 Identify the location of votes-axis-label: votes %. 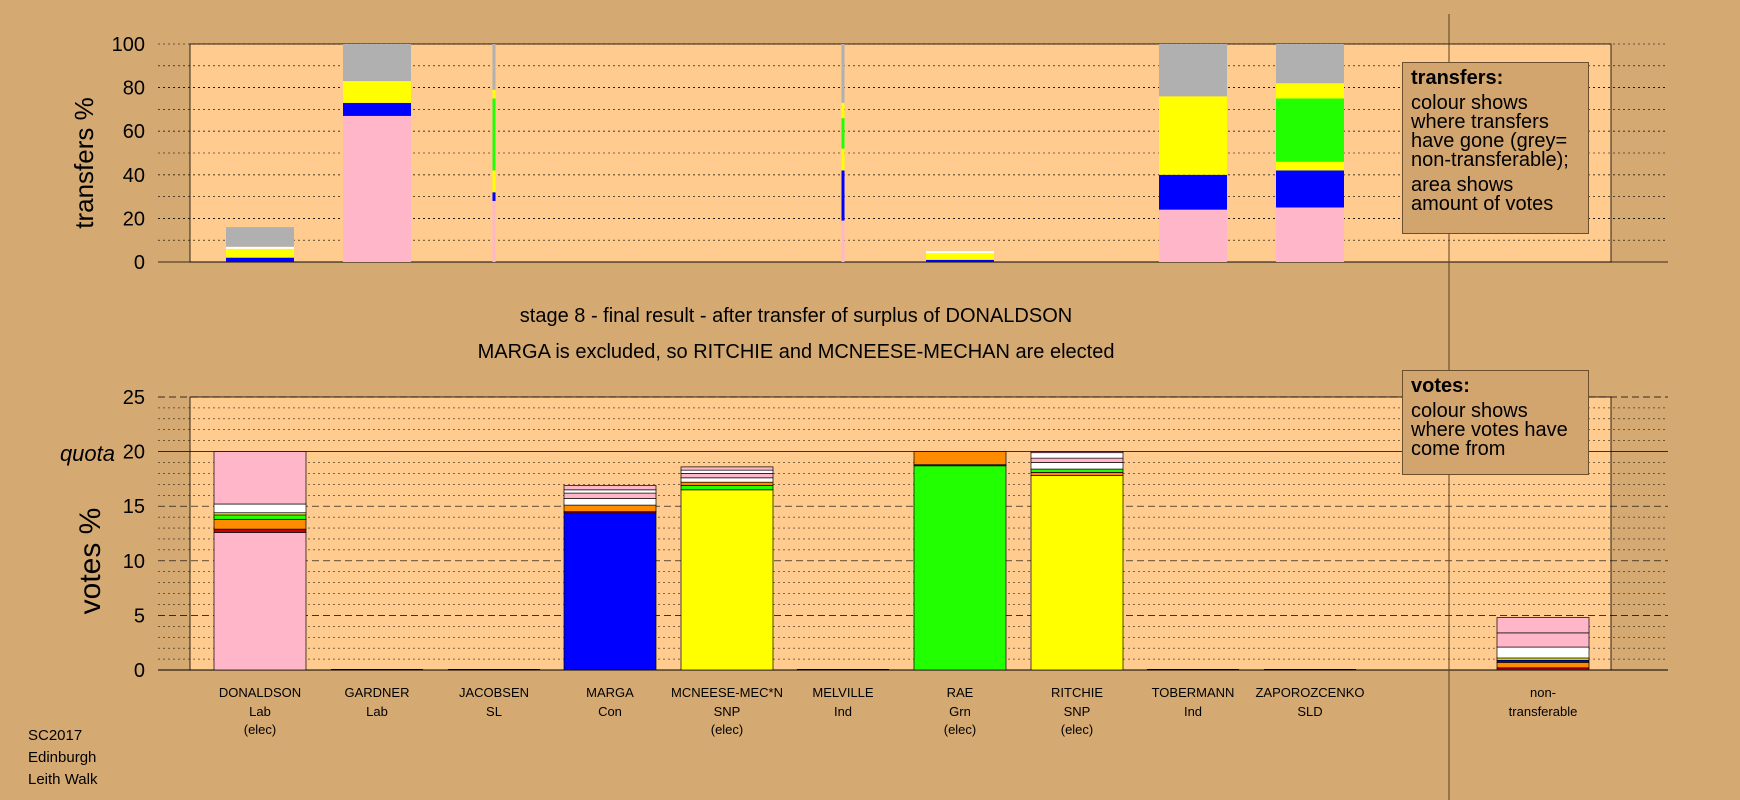
(90, 561).